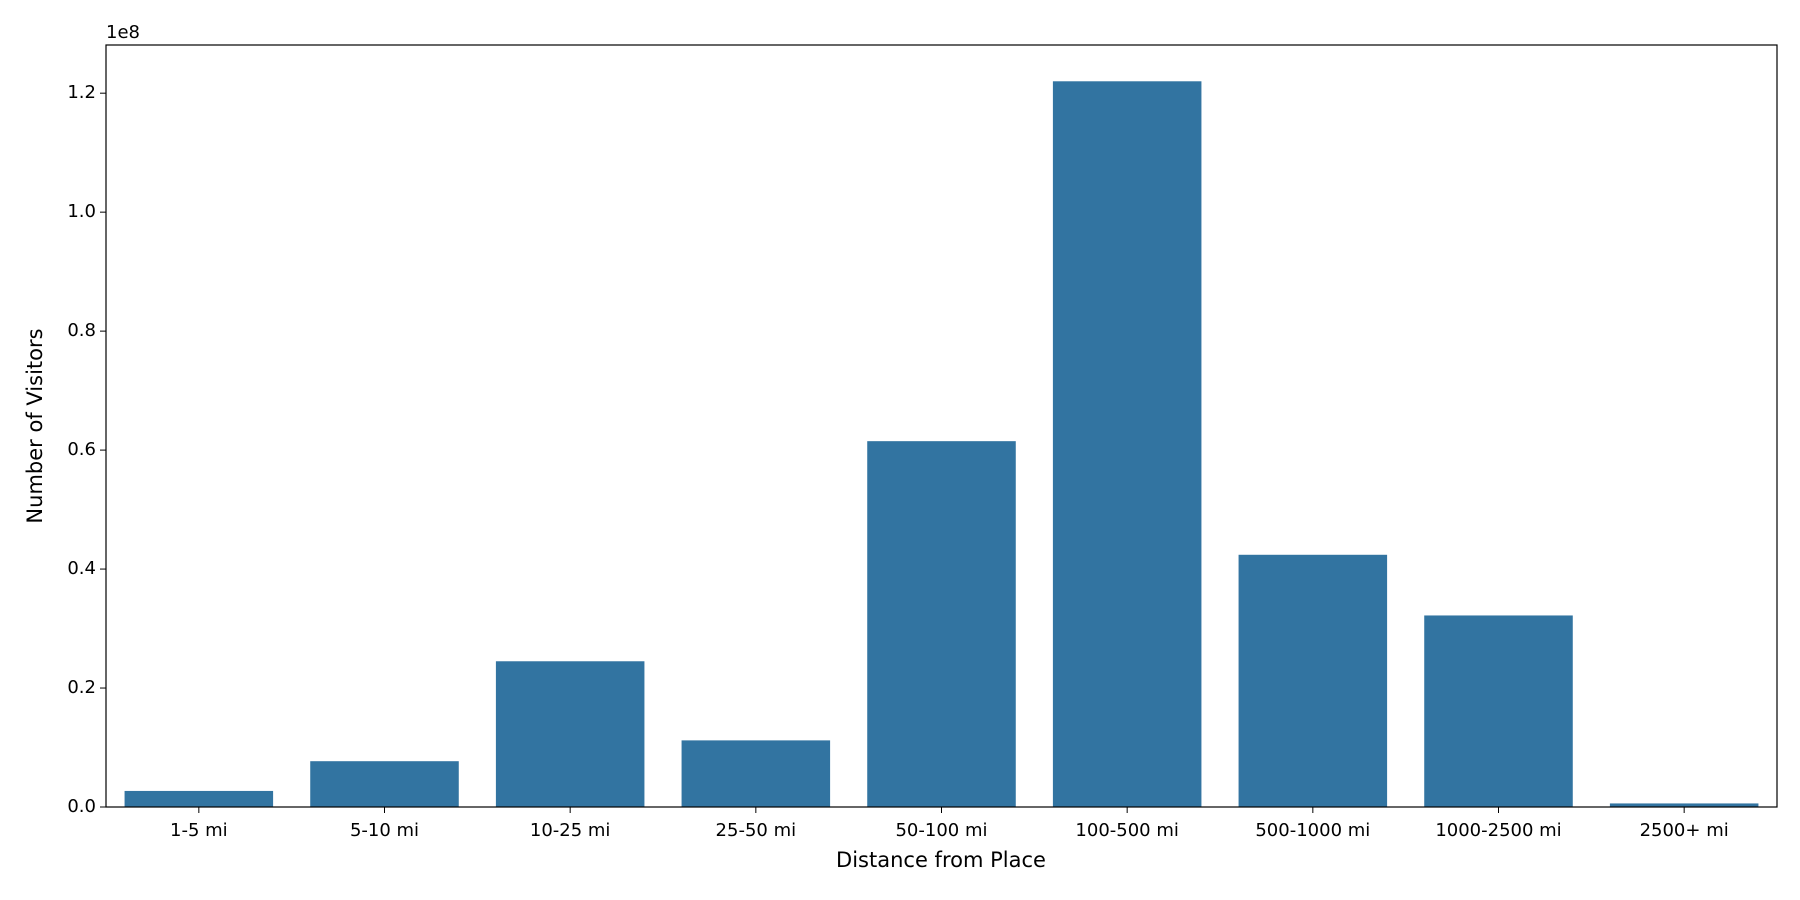 The width and height of the screenshot is (1800, 900). I want to click on x-tick-label: 10-25 mi, so click(570, 830).